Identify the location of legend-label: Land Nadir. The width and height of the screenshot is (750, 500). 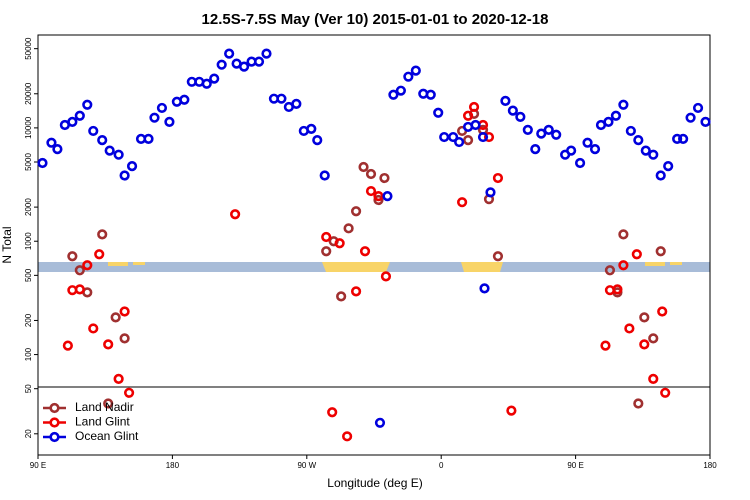
(104, 407).